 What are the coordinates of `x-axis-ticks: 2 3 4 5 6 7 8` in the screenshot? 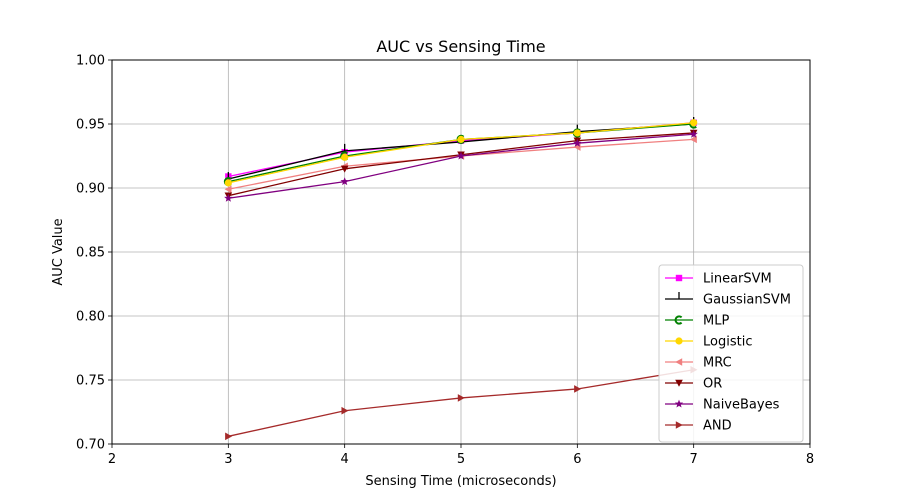 It's located at (461, 455).